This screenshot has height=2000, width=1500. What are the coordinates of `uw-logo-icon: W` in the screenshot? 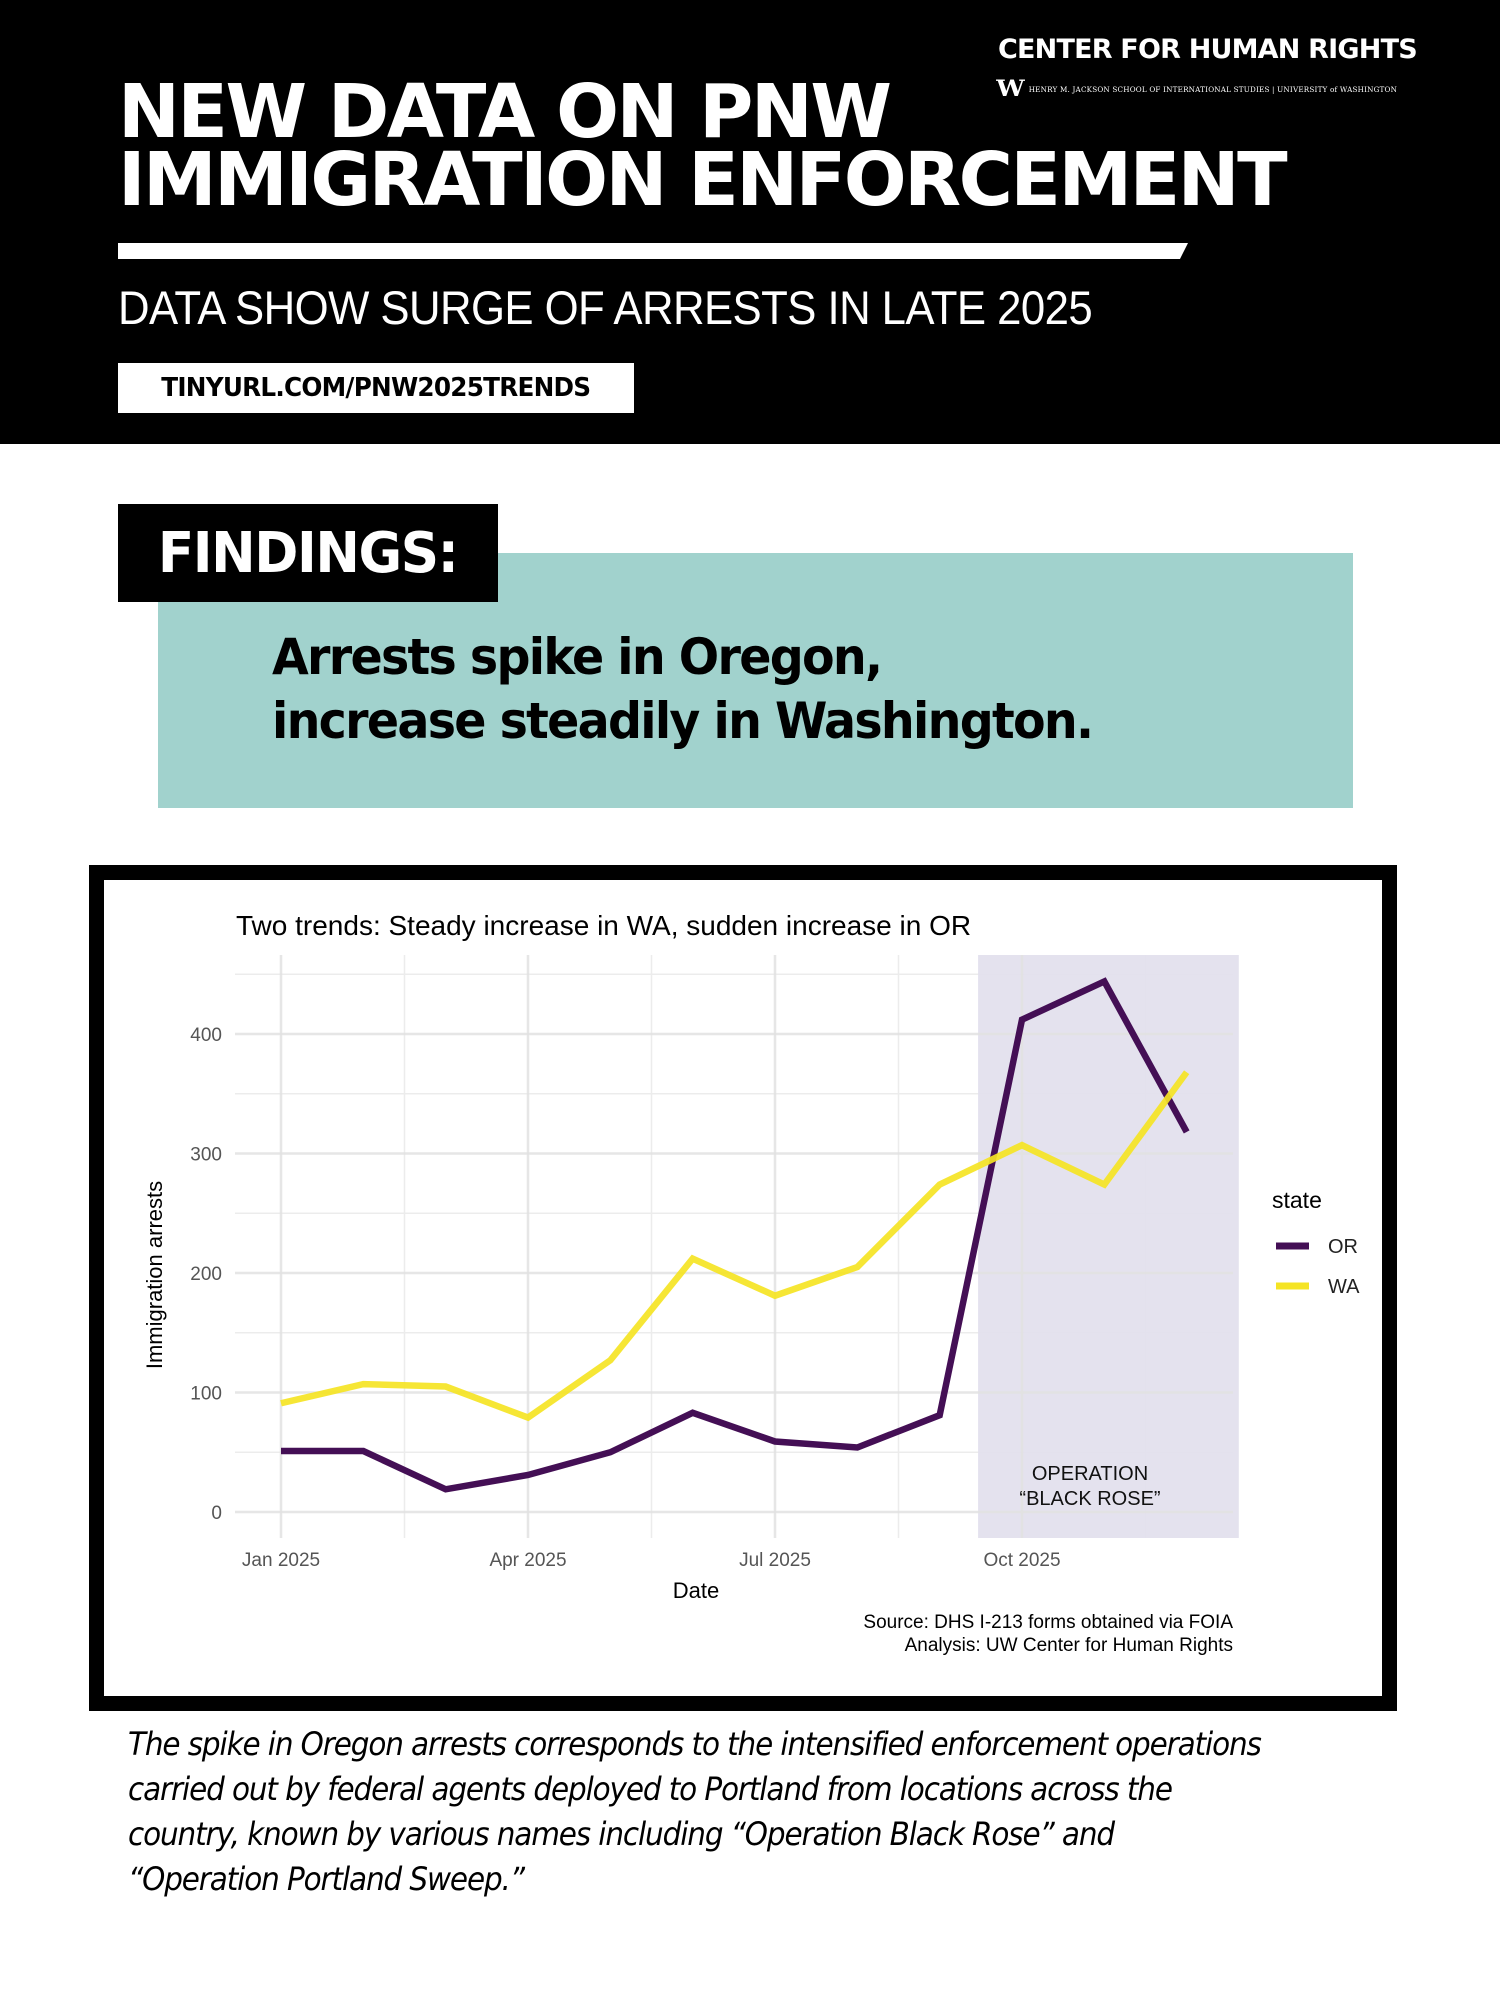 It's located at (1010, 89).